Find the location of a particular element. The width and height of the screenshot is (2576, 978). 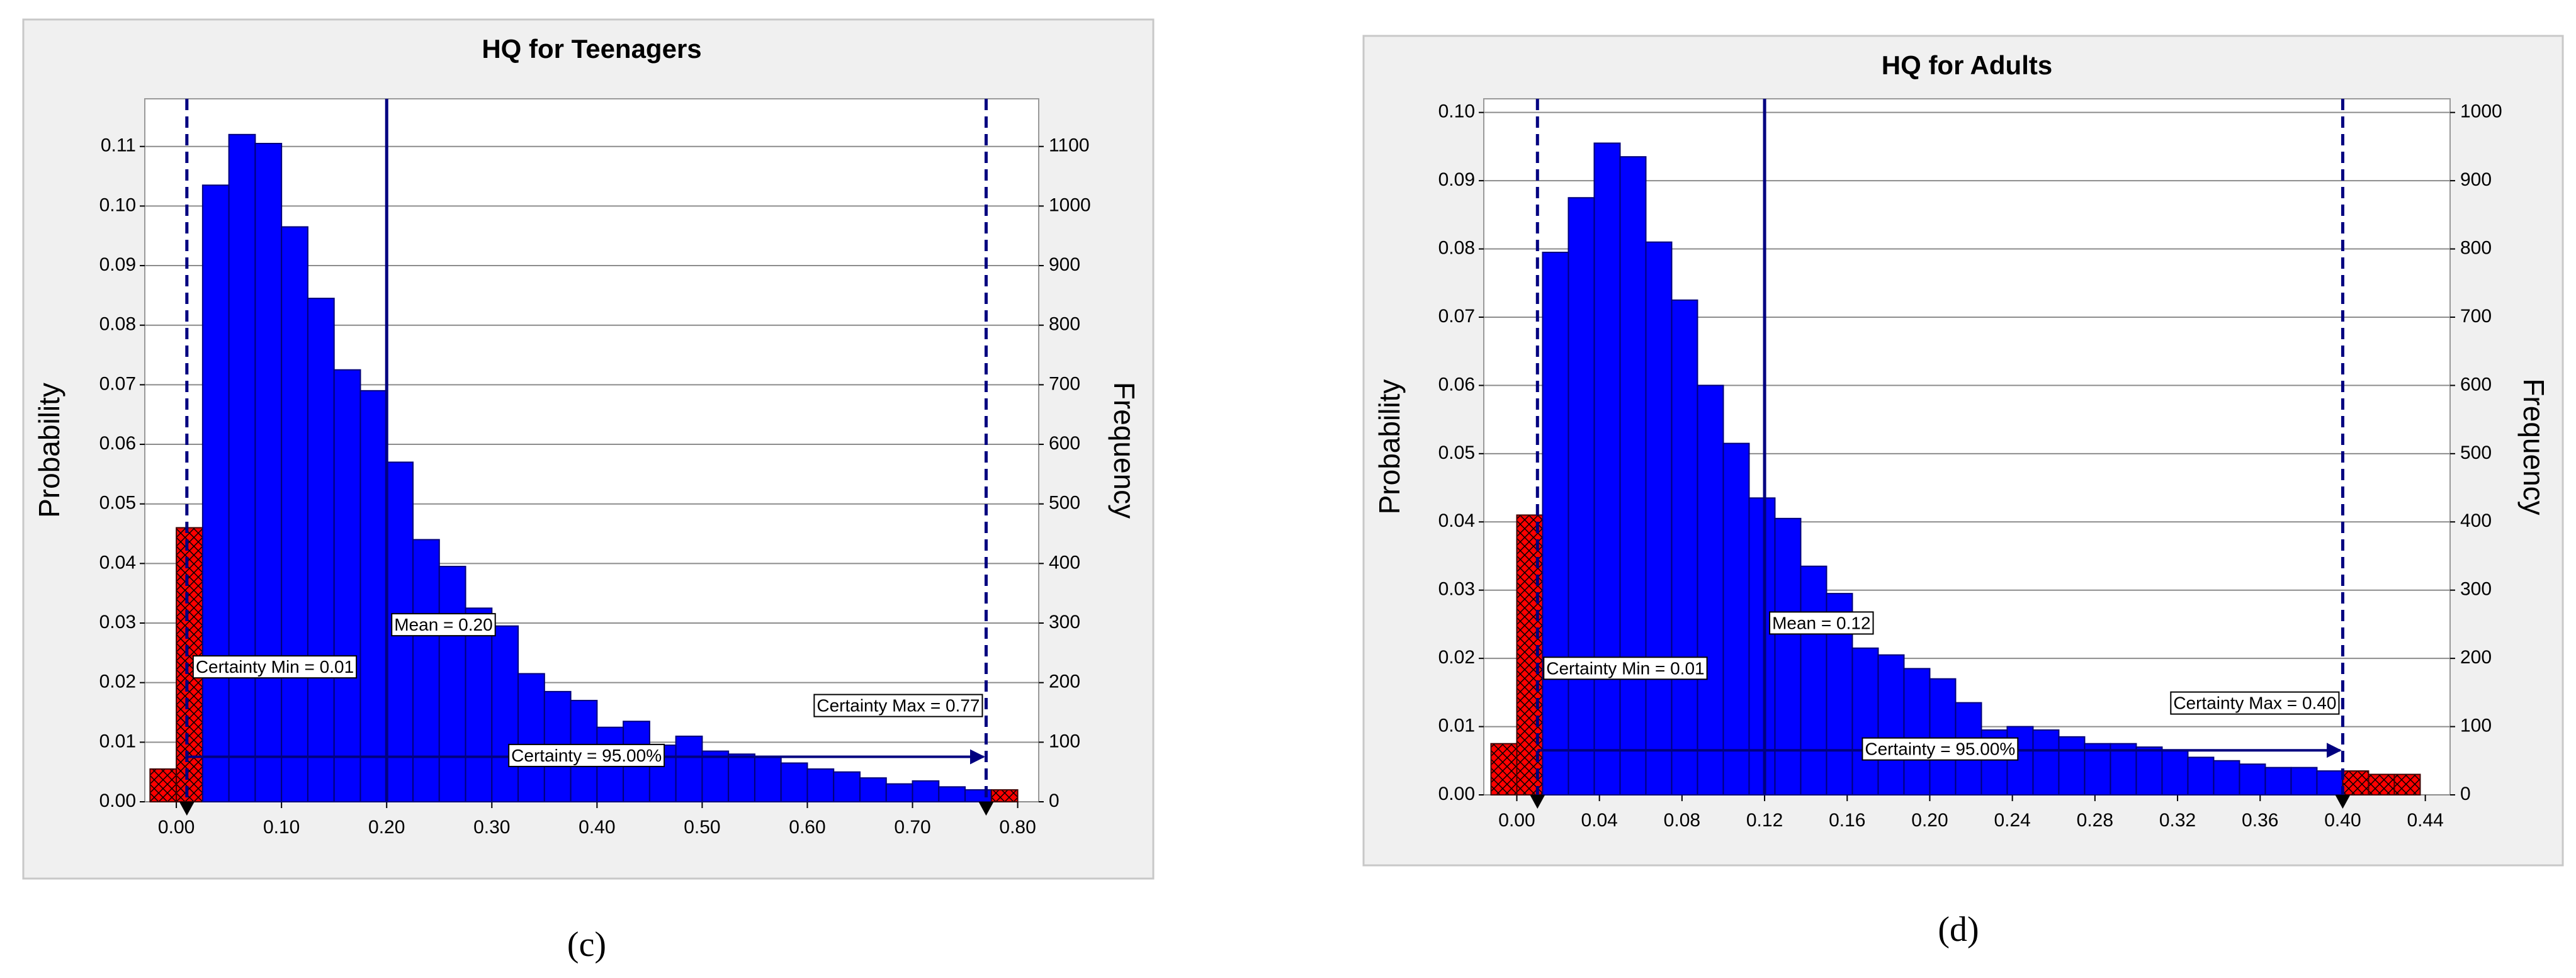

y-tick-label: 0.11 is located at coordinates (118, 145).